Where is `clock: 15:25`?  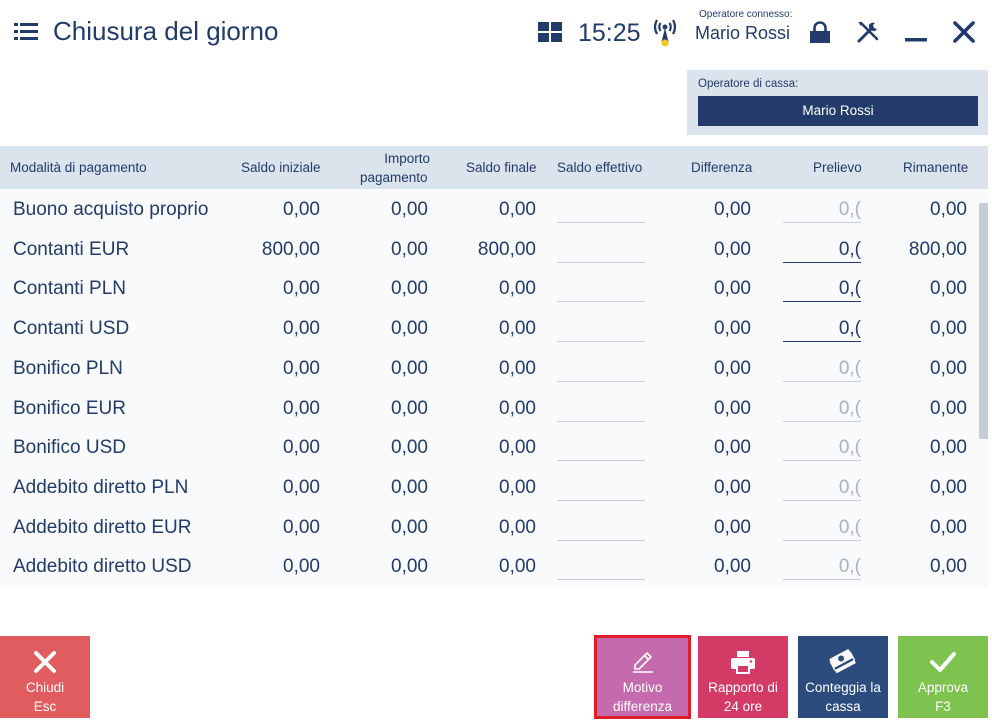 clock: 15:25 is located at coordinates (609, 33).